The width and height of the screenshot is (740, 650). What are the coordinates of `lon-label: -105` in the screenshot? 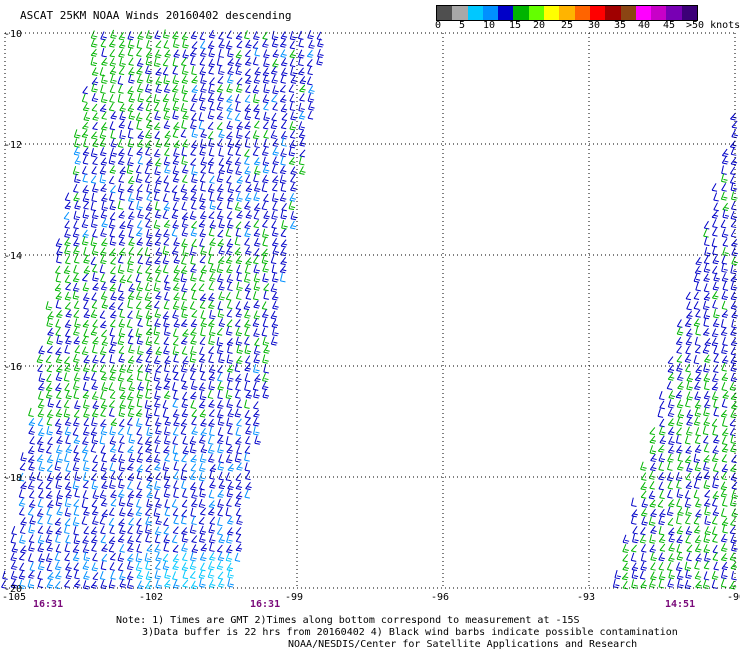 It's located at (14, 597).